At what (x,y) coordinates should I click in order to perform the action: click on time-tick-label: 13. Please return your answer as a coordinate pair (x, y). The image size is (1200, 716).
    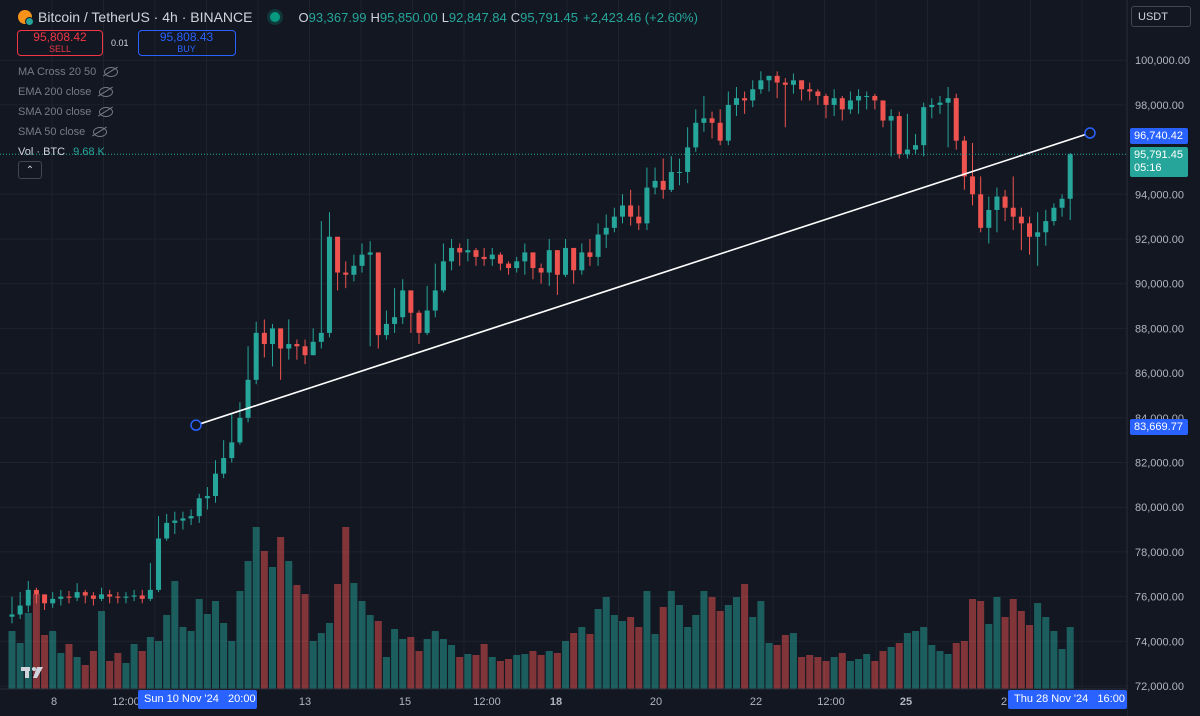
    Looking at the image, I should click on (305, 702).